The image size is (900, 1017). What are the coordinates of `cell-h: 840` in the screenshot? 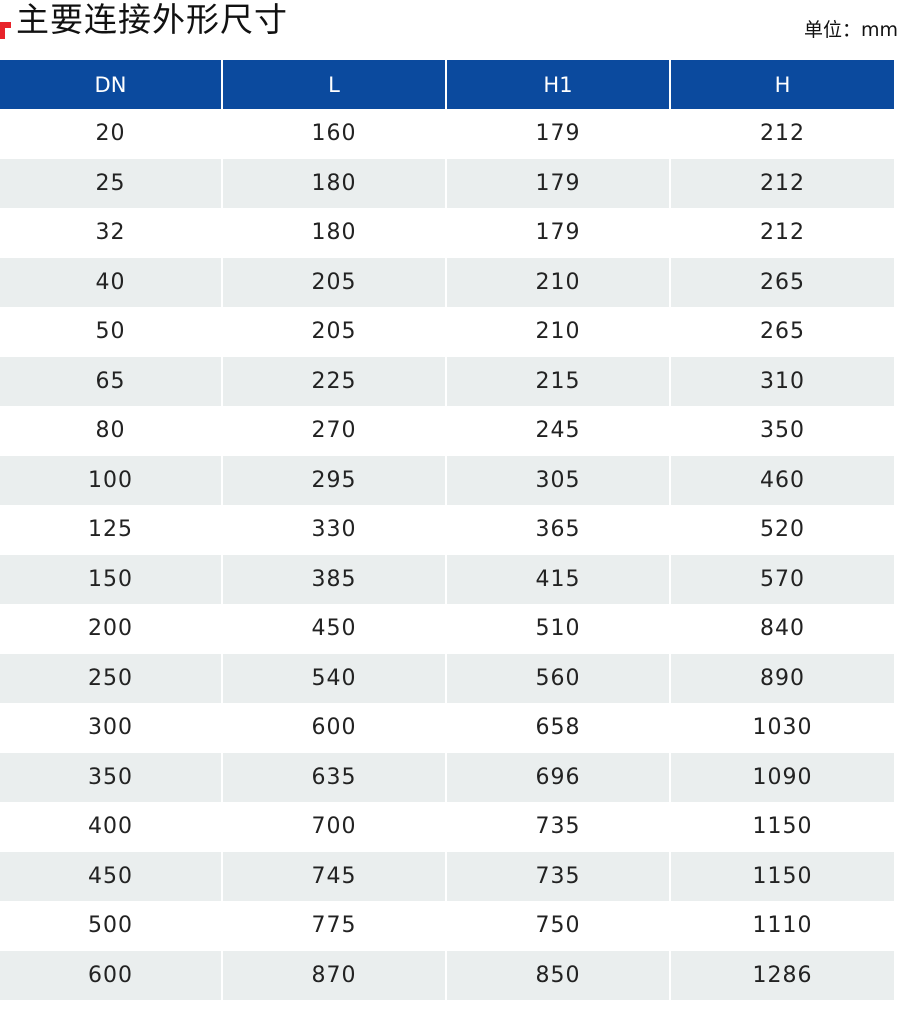 It's located at (781, 629).